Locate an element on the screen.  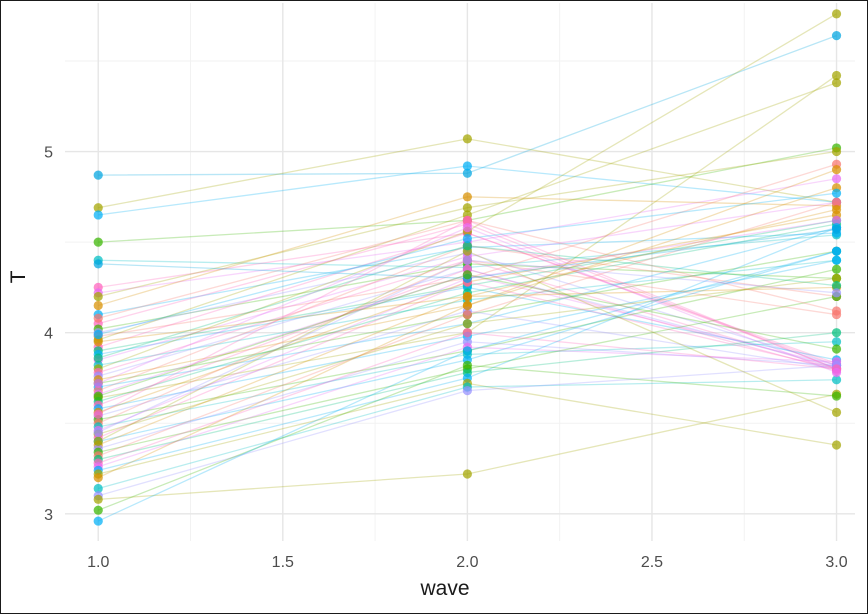
x-tick-label: 2.5 is located at coordinates (652, 562).